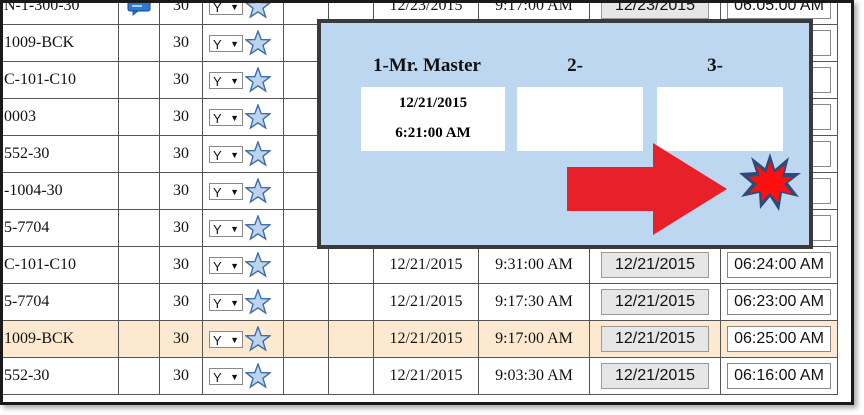  Describe the element at coordinates (139, 9) in the screenshot. I see `chat-bubble-icon` at that location.